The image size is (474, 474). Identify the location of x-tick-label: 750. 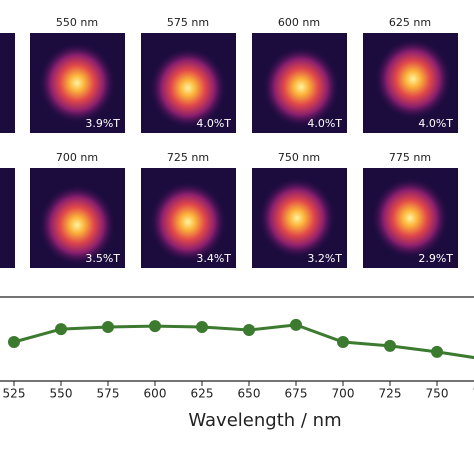
(437, 394).